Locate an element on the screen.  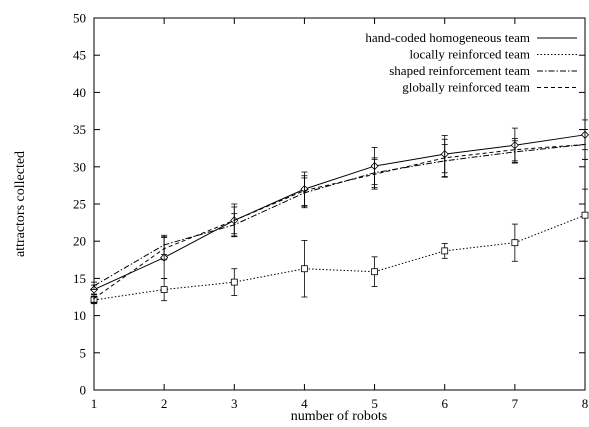
x-tick-label: 4 is located at coordinates (304, 403).